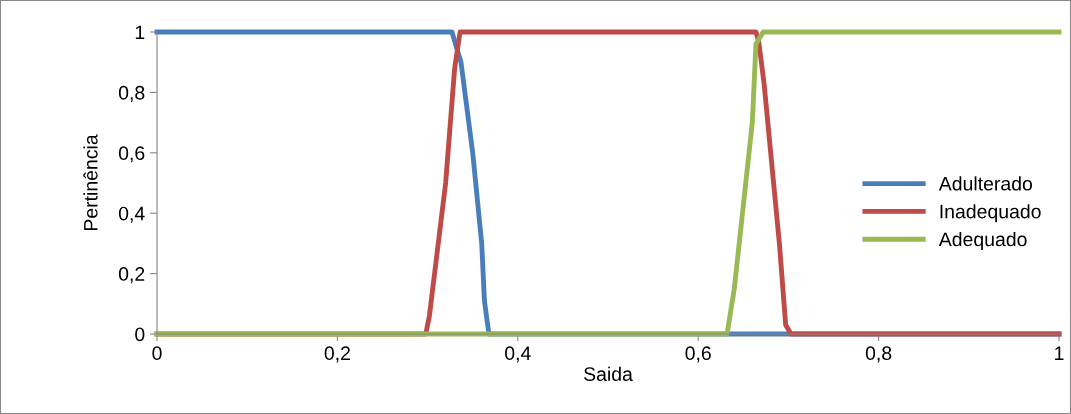  What do you see at coordinates (131, 93) in the screenshot?
I see `y-tick-label: 0,8` at bounding box center [131, 93].